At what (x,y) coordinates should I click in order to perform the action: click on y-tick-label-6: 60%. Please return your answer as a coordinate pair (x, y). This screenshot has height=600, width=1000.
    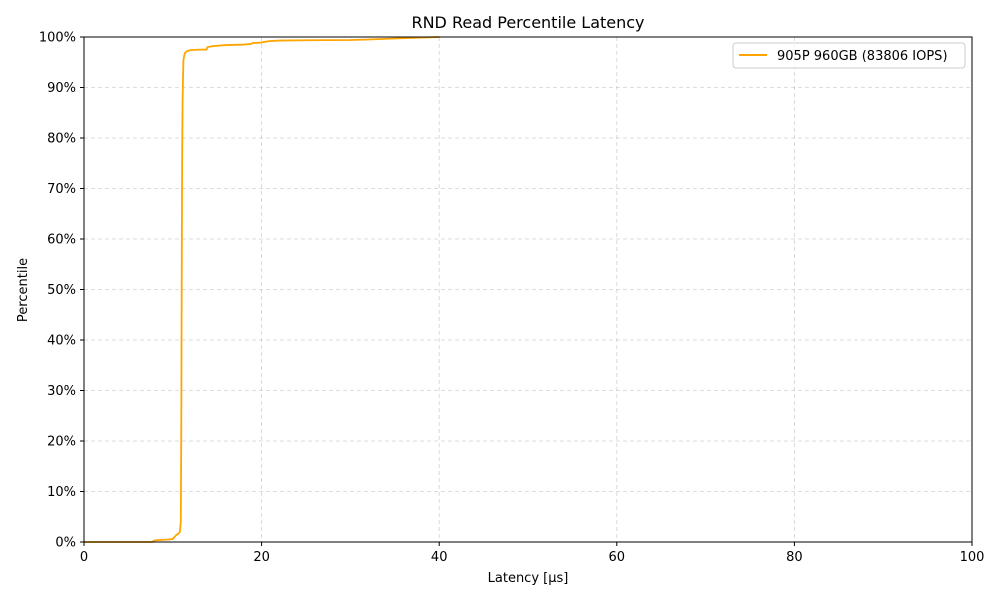
    Looking at the image, I should click on (61, 240).